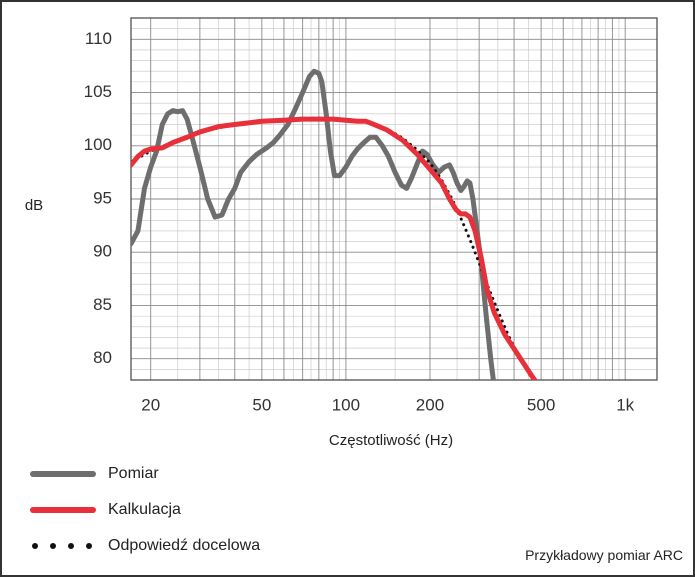  I want to click on x-tick-label: 100, so click(346, 404).